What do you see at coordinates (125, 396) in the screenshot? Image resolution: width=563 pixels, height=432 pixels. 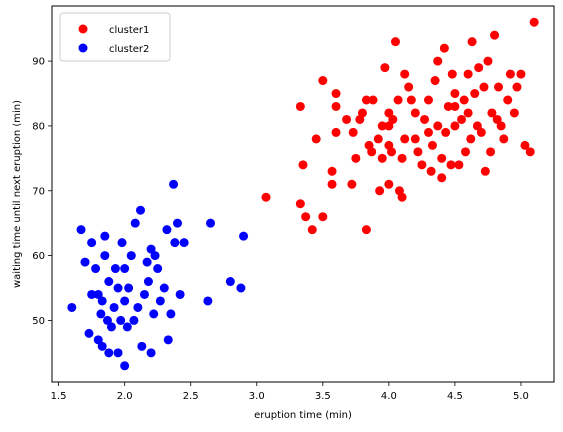 I see `x-tick-label-1: 2.0` at bounding box center [125, 396].